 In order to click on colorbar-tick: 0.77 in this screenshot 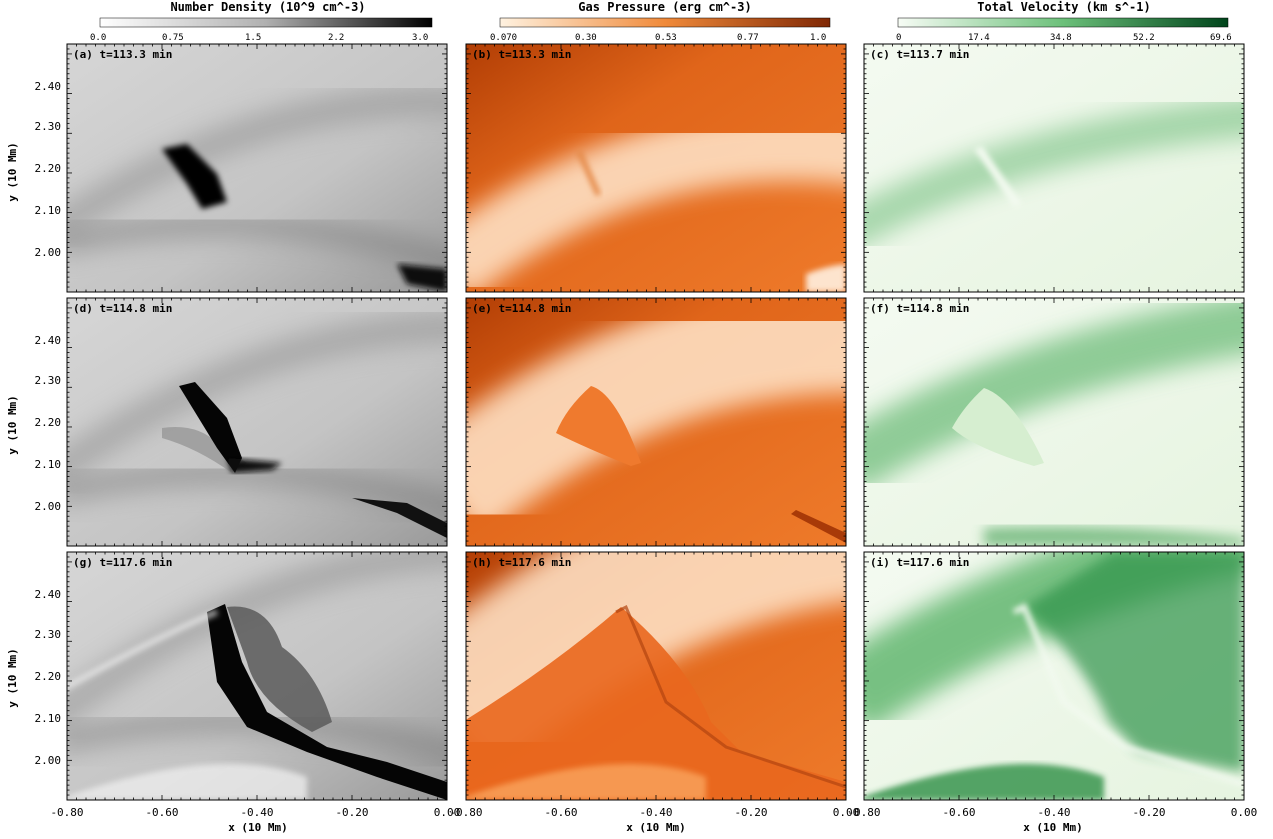, I will do `click(748, 38)`.